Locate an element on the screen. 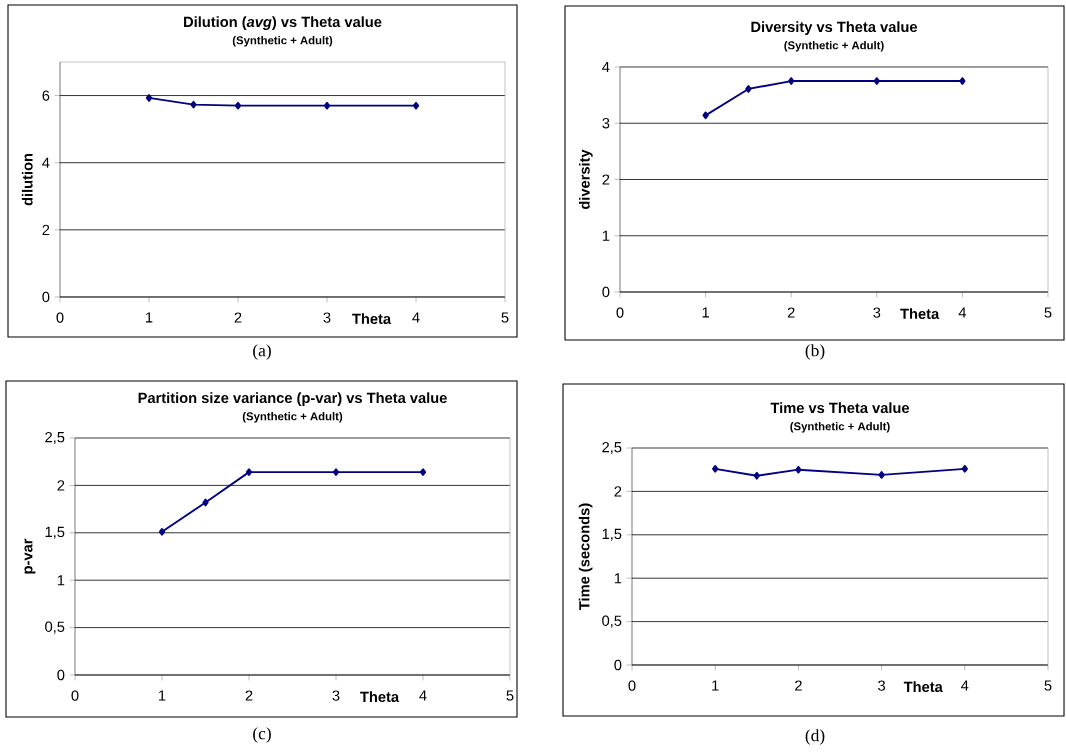  chart-title: Partition size variance (p-var) vs Theta value is located at coordinates (292, 399).